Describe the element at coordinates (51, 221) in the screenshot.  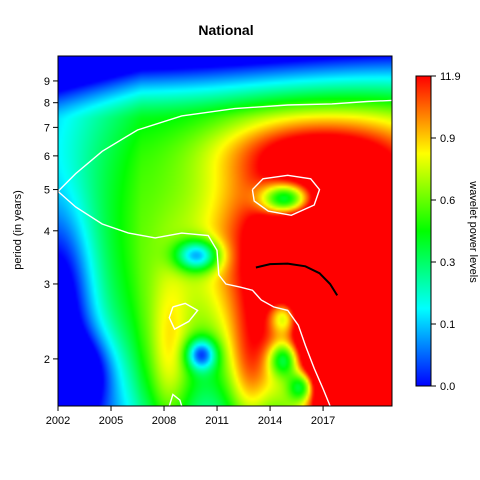
I see `y-axis: 2 3 4 5 6 7 8 9` at that location.